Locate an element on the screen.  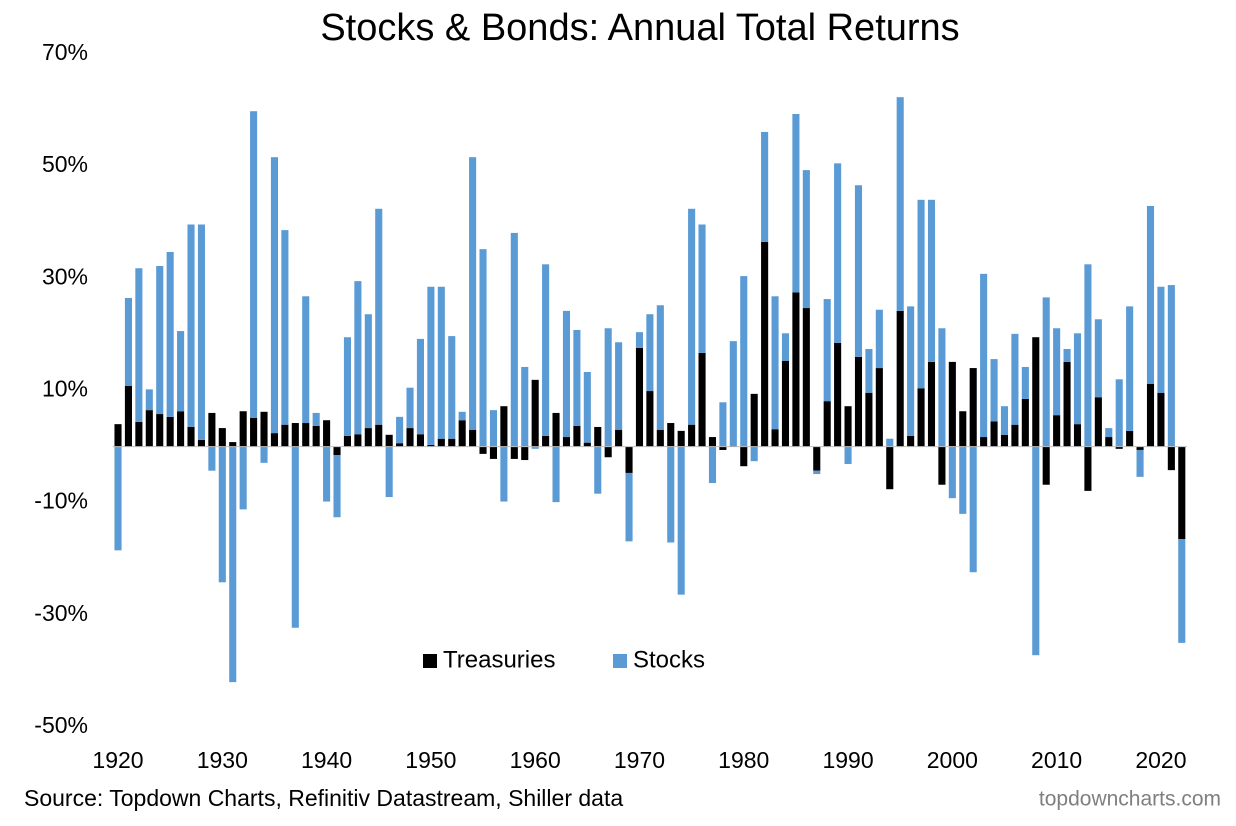
x-tick-label: 2020 is located at coordinates (1160, 760).